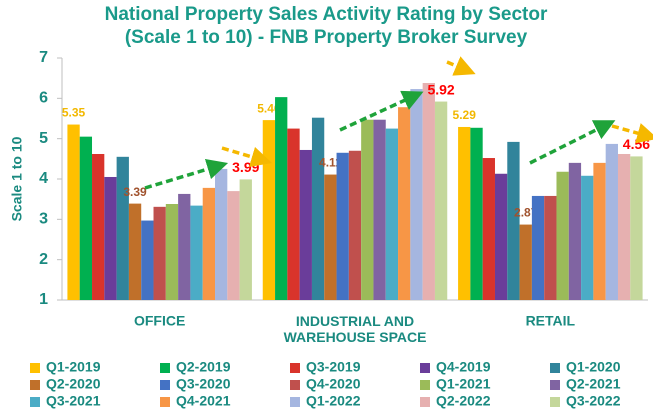 This screenshot has height=417, width=653. Describe the element at coordinates (333, 401) in the screenshot. I see `legend-label: Q1-2022` at that location.